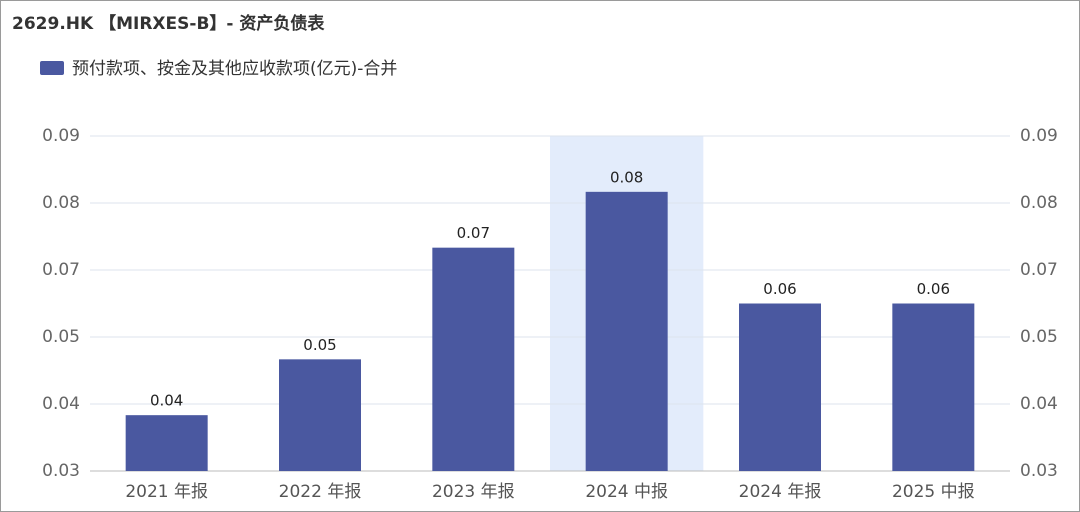 The height and width of the screenshot is (512, 1080). I want to click on x-tick-label: 2022 年报, so click(320, 492).